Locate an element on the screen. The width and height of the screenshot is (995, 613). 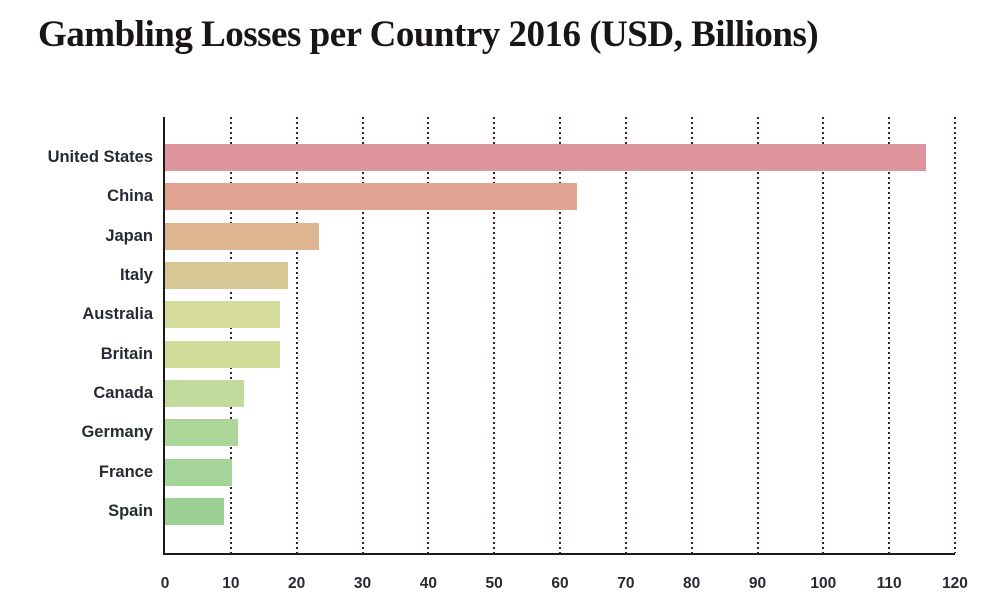
y-label-canada: Canada is located at coordinates (123, 393).